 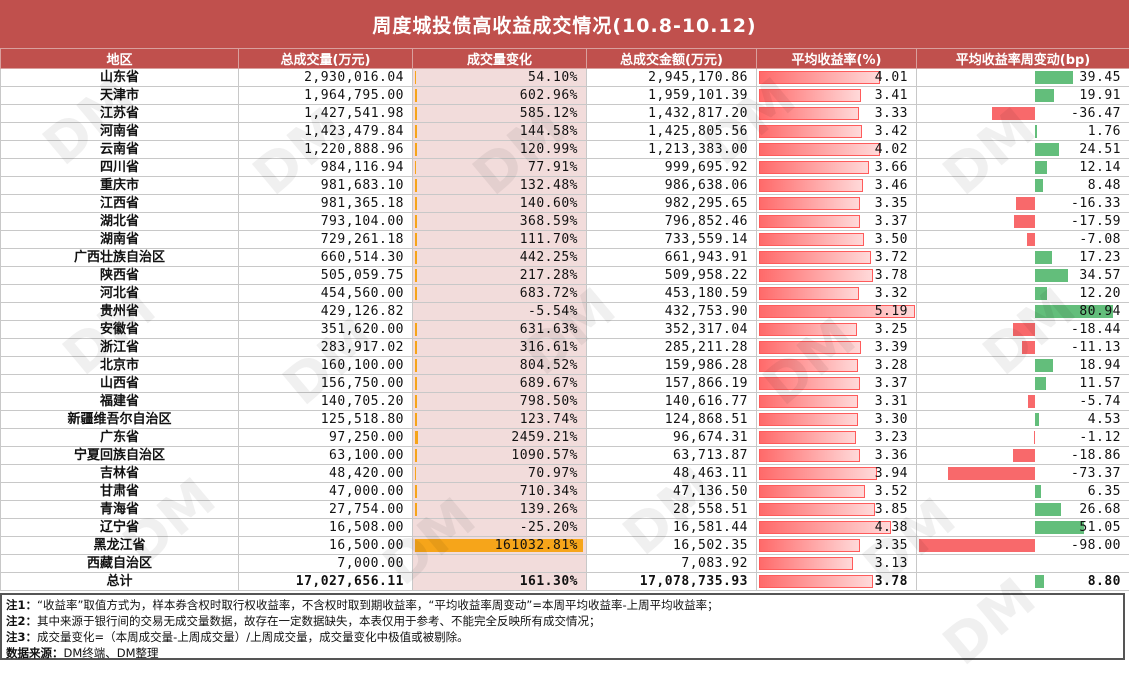 I want to click on cell-region-text: 福建省, so click(x=119, y=401).